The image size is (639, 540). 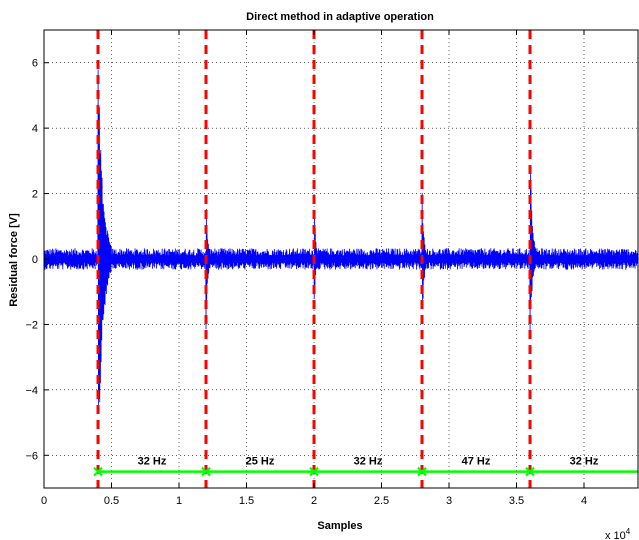 I want to click on x-axis-multiplier: x 104, so click(x=618, y=533).